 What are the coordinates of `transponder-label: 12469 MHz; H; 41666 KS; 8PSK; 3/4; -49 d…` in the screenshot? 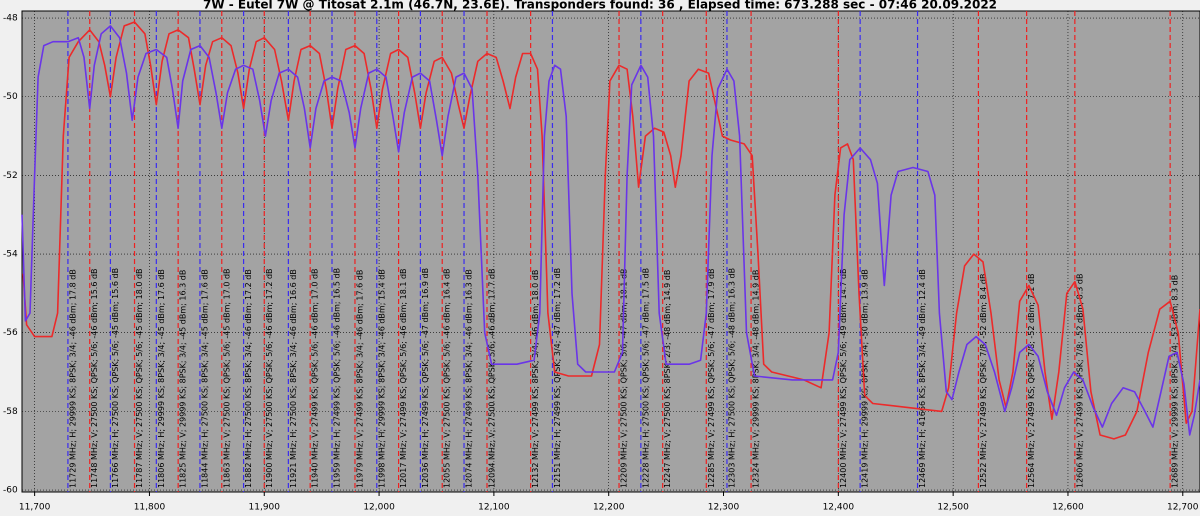 It's located at (922, 378).